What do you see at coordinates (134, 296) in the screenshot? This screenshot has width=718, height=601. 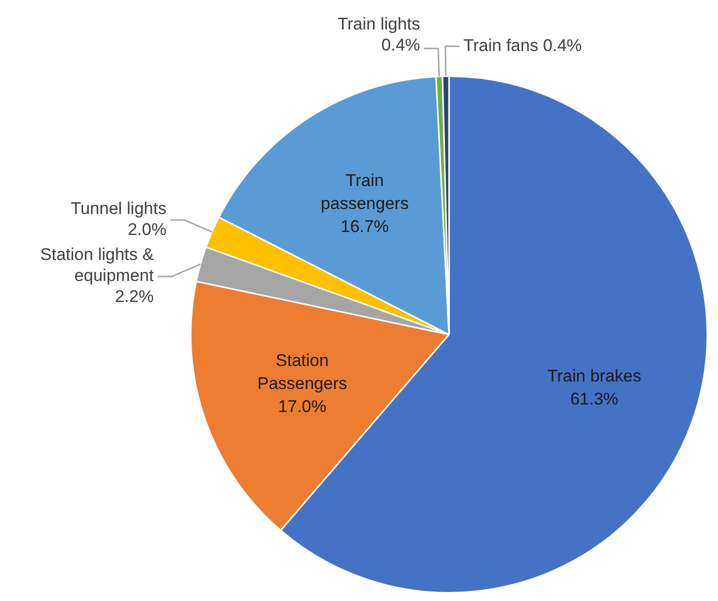 I see `data-label: 2.2%` at bounding box center [134, 296].